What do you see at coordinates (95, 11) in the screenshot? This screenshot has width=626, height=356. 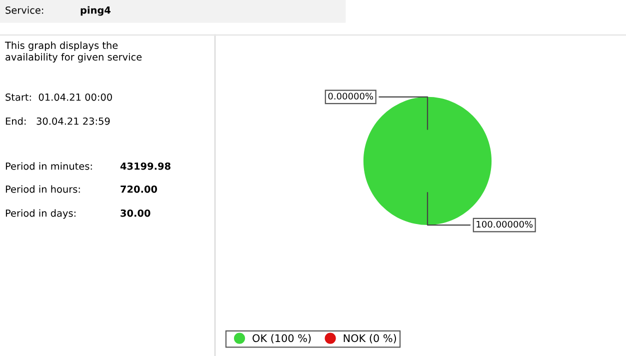 I see `text: ping4` at bounding box center [95, 11].